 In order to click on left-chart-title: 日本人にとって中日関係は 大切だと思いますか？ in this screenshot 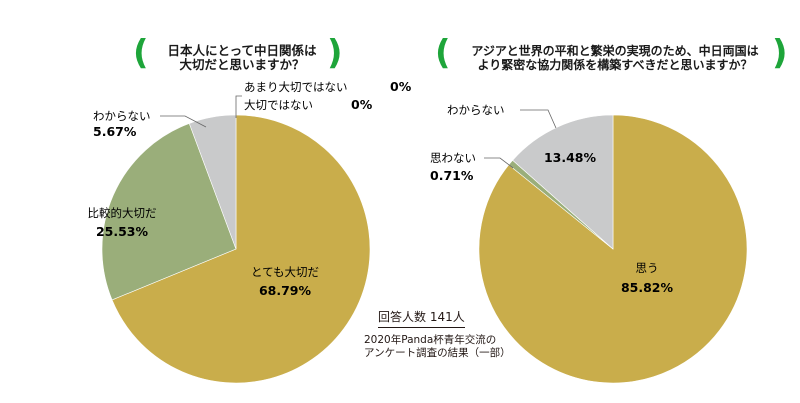, I will do `click(242, 58)`.